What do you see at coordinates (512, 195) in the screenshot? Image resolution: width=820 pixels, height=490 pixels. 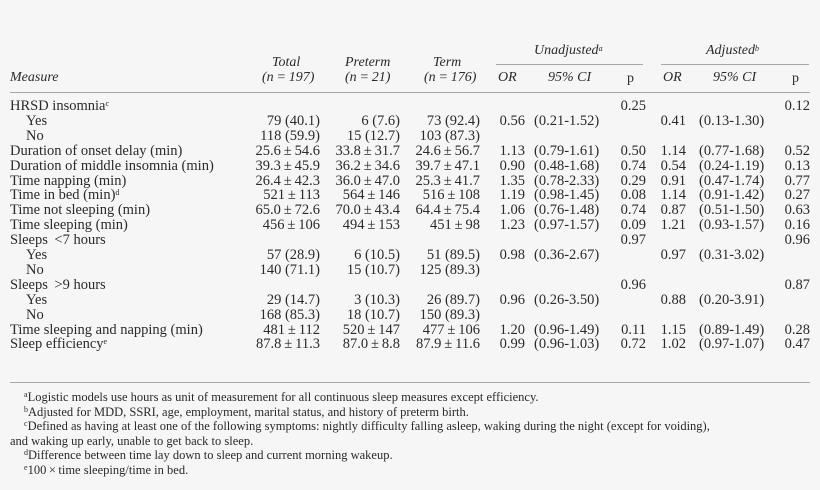 I see `cell-u-or: 1.19` at bounding box center [512, 195].